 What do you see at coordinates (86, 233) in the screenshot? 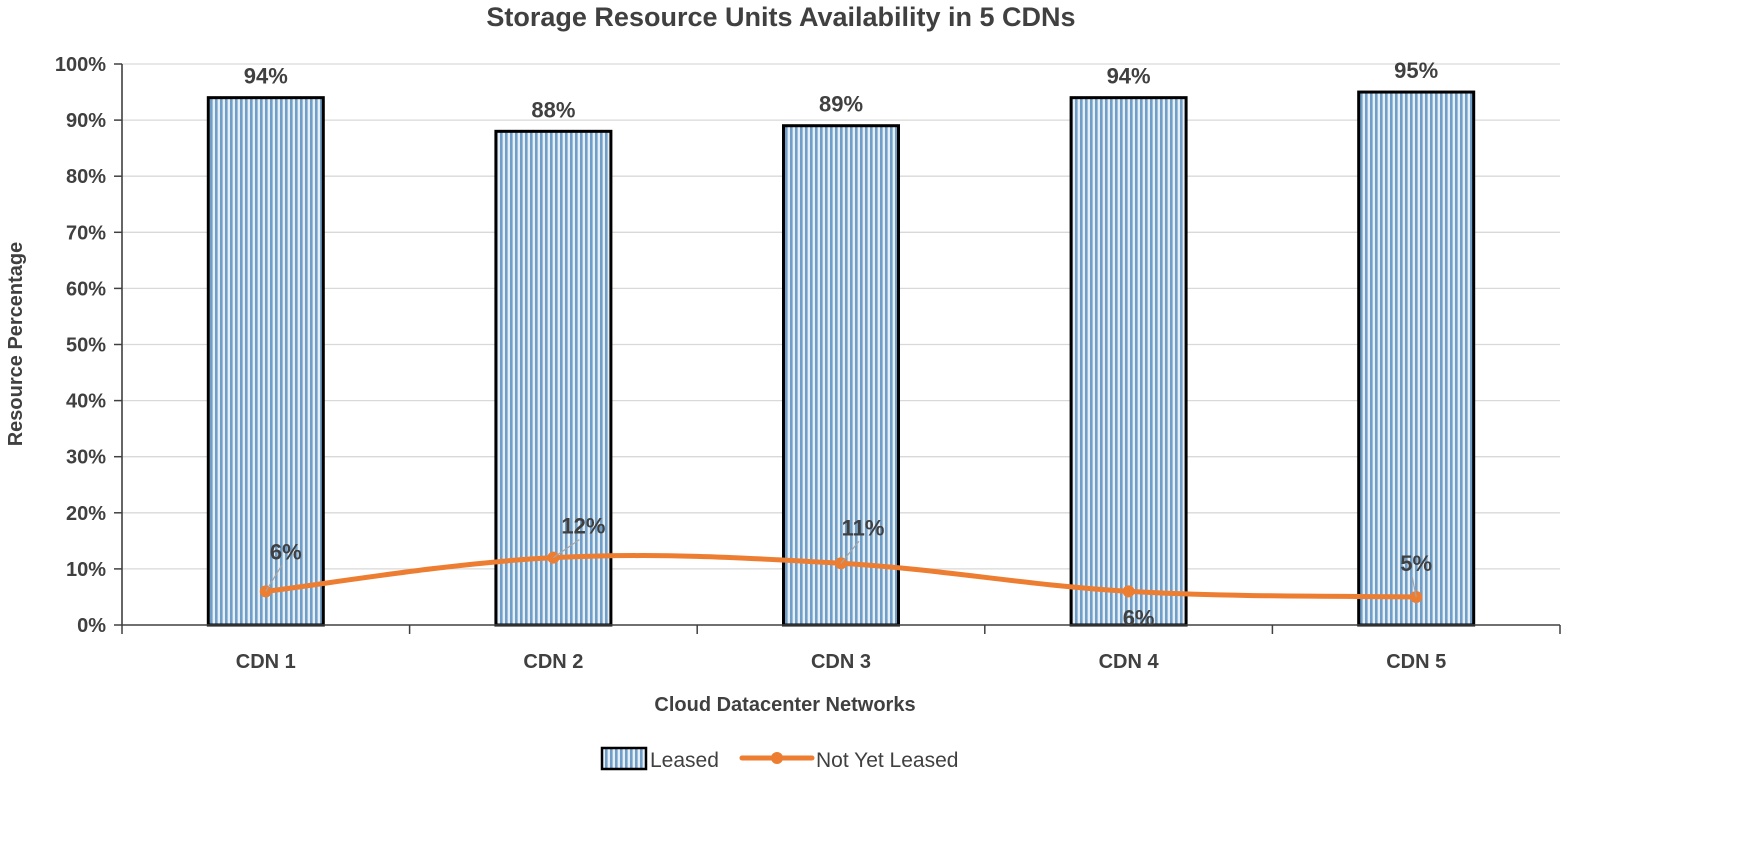
I see `y-tick-label: 70%` at bounding box center [86, 233].